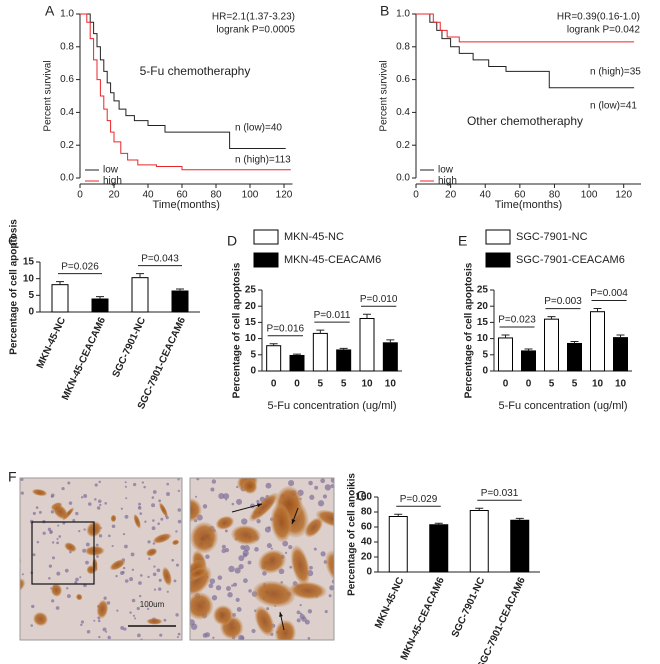  What do you see at coordinates (525, 121) in the screenshot?
I see `annotation: Other chemotheraphy` at bounding box center [525, 121].